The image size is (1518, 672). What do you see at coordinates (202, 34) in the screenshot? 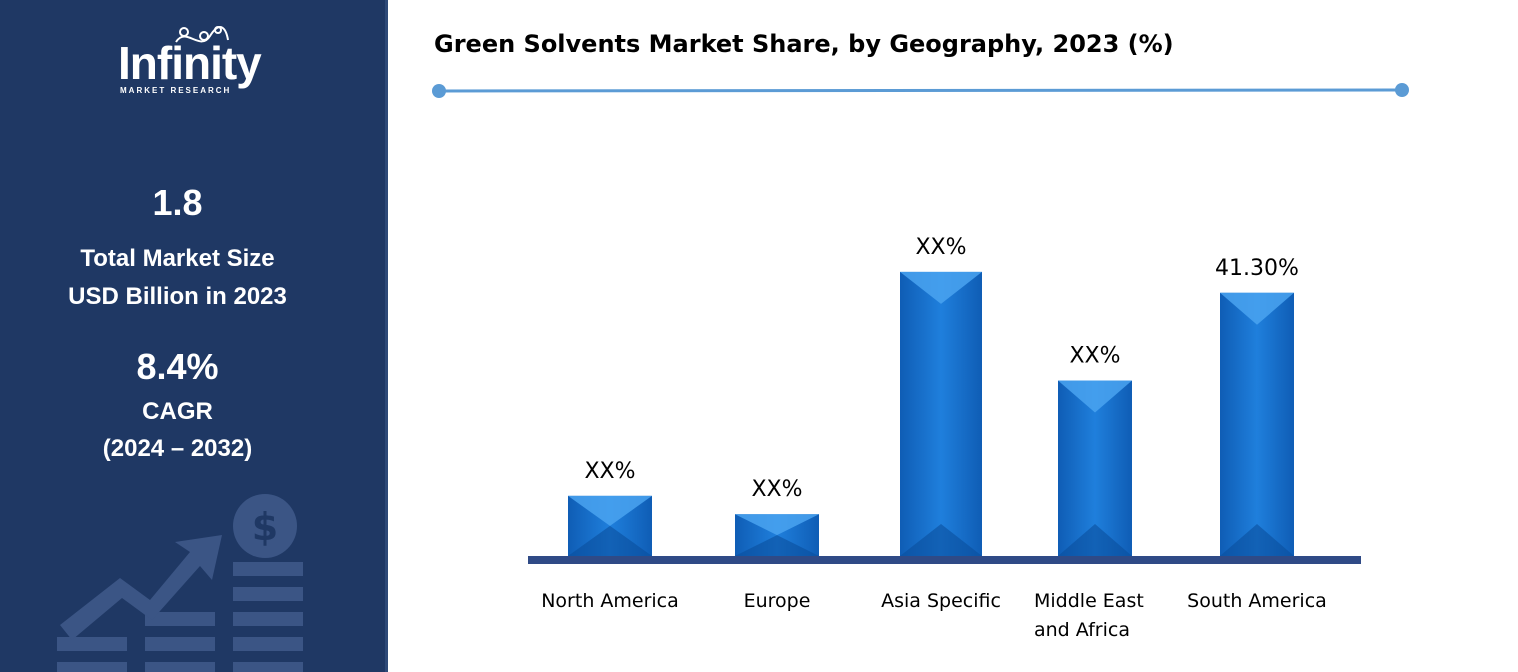
I see `logo-swirl-icon` at bounding box center [202, 34].